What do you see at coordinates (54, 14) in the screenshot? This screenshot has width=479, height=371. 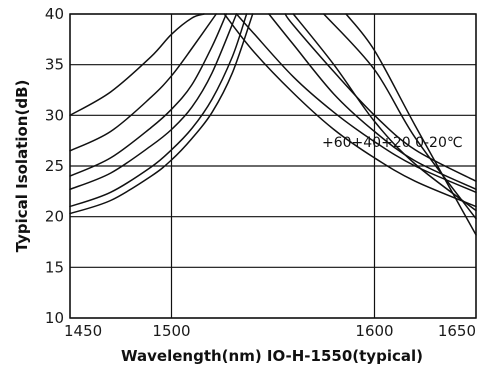 I see `y-tick-label: 40` at bounding box center [54, 14].